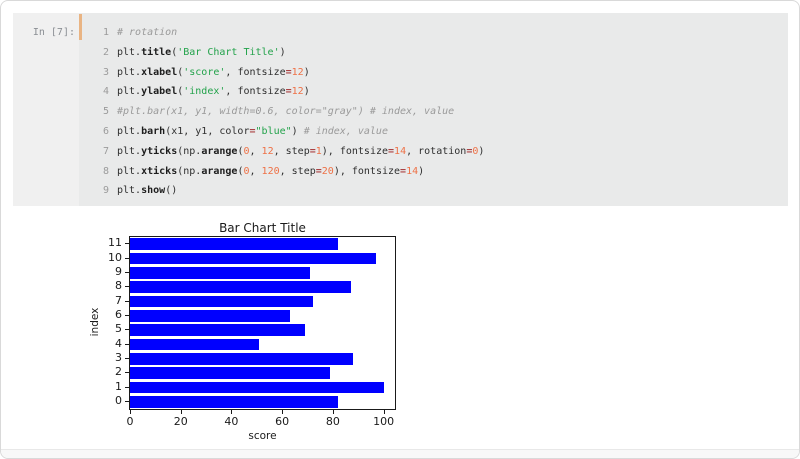 The width and height of the screenshot is (800, 459). I want to click on line-number: 9, so click(105, 191).